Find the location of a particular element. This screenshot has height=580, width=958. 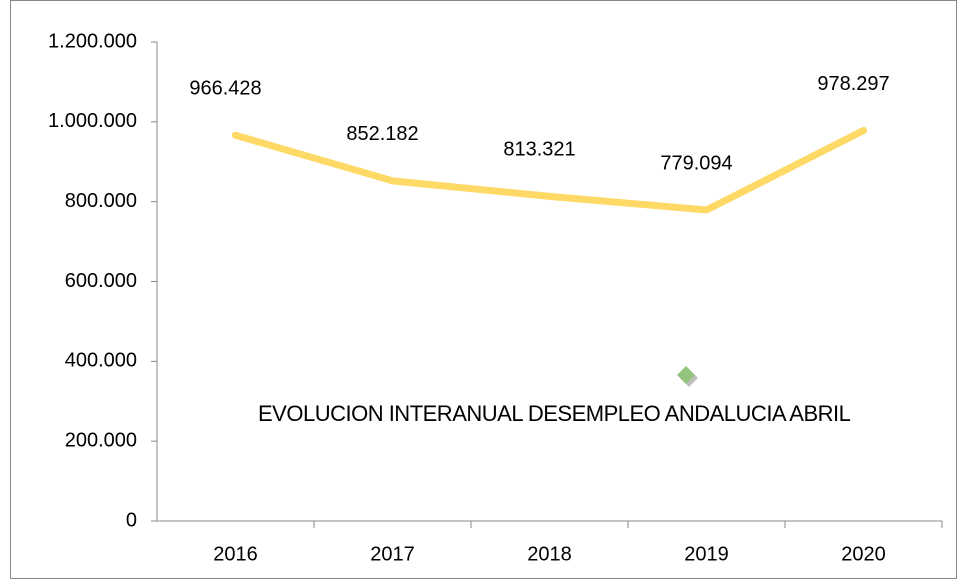

data-label: 779.094 is located at coordinates (696, 163).